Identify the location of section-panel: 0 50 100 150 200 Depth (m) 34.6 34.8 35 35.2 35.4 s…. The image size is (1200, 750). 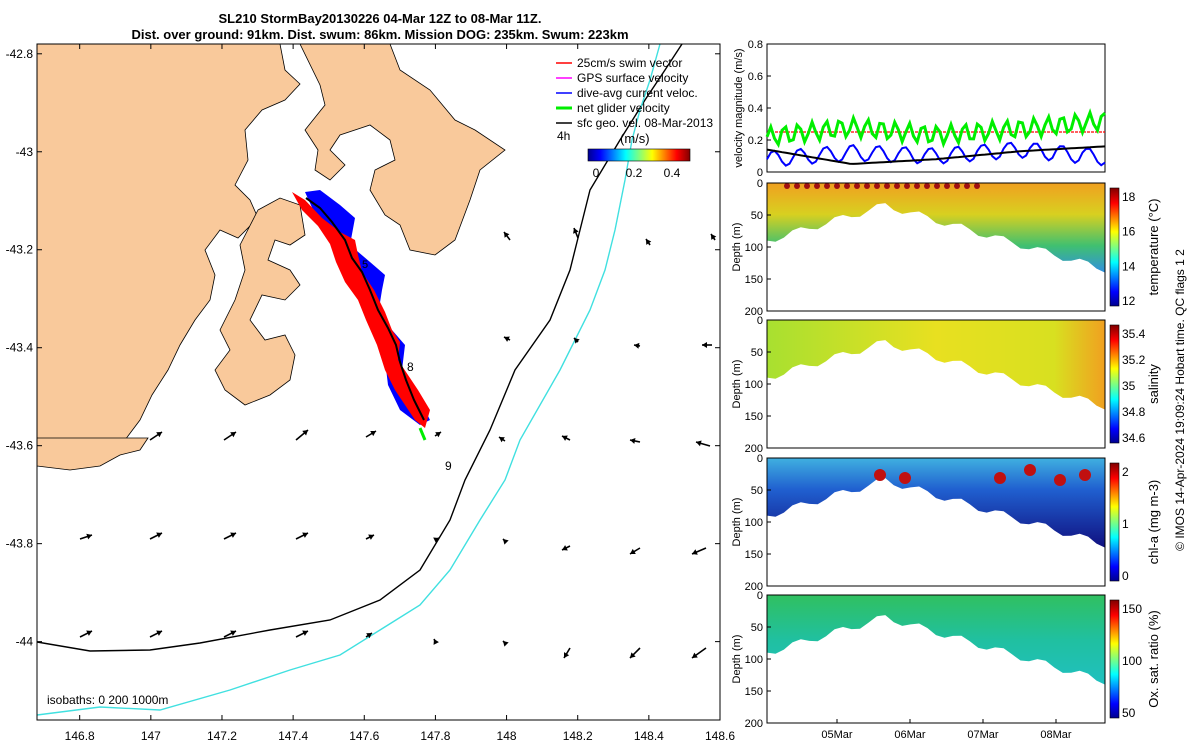
(946, 385).